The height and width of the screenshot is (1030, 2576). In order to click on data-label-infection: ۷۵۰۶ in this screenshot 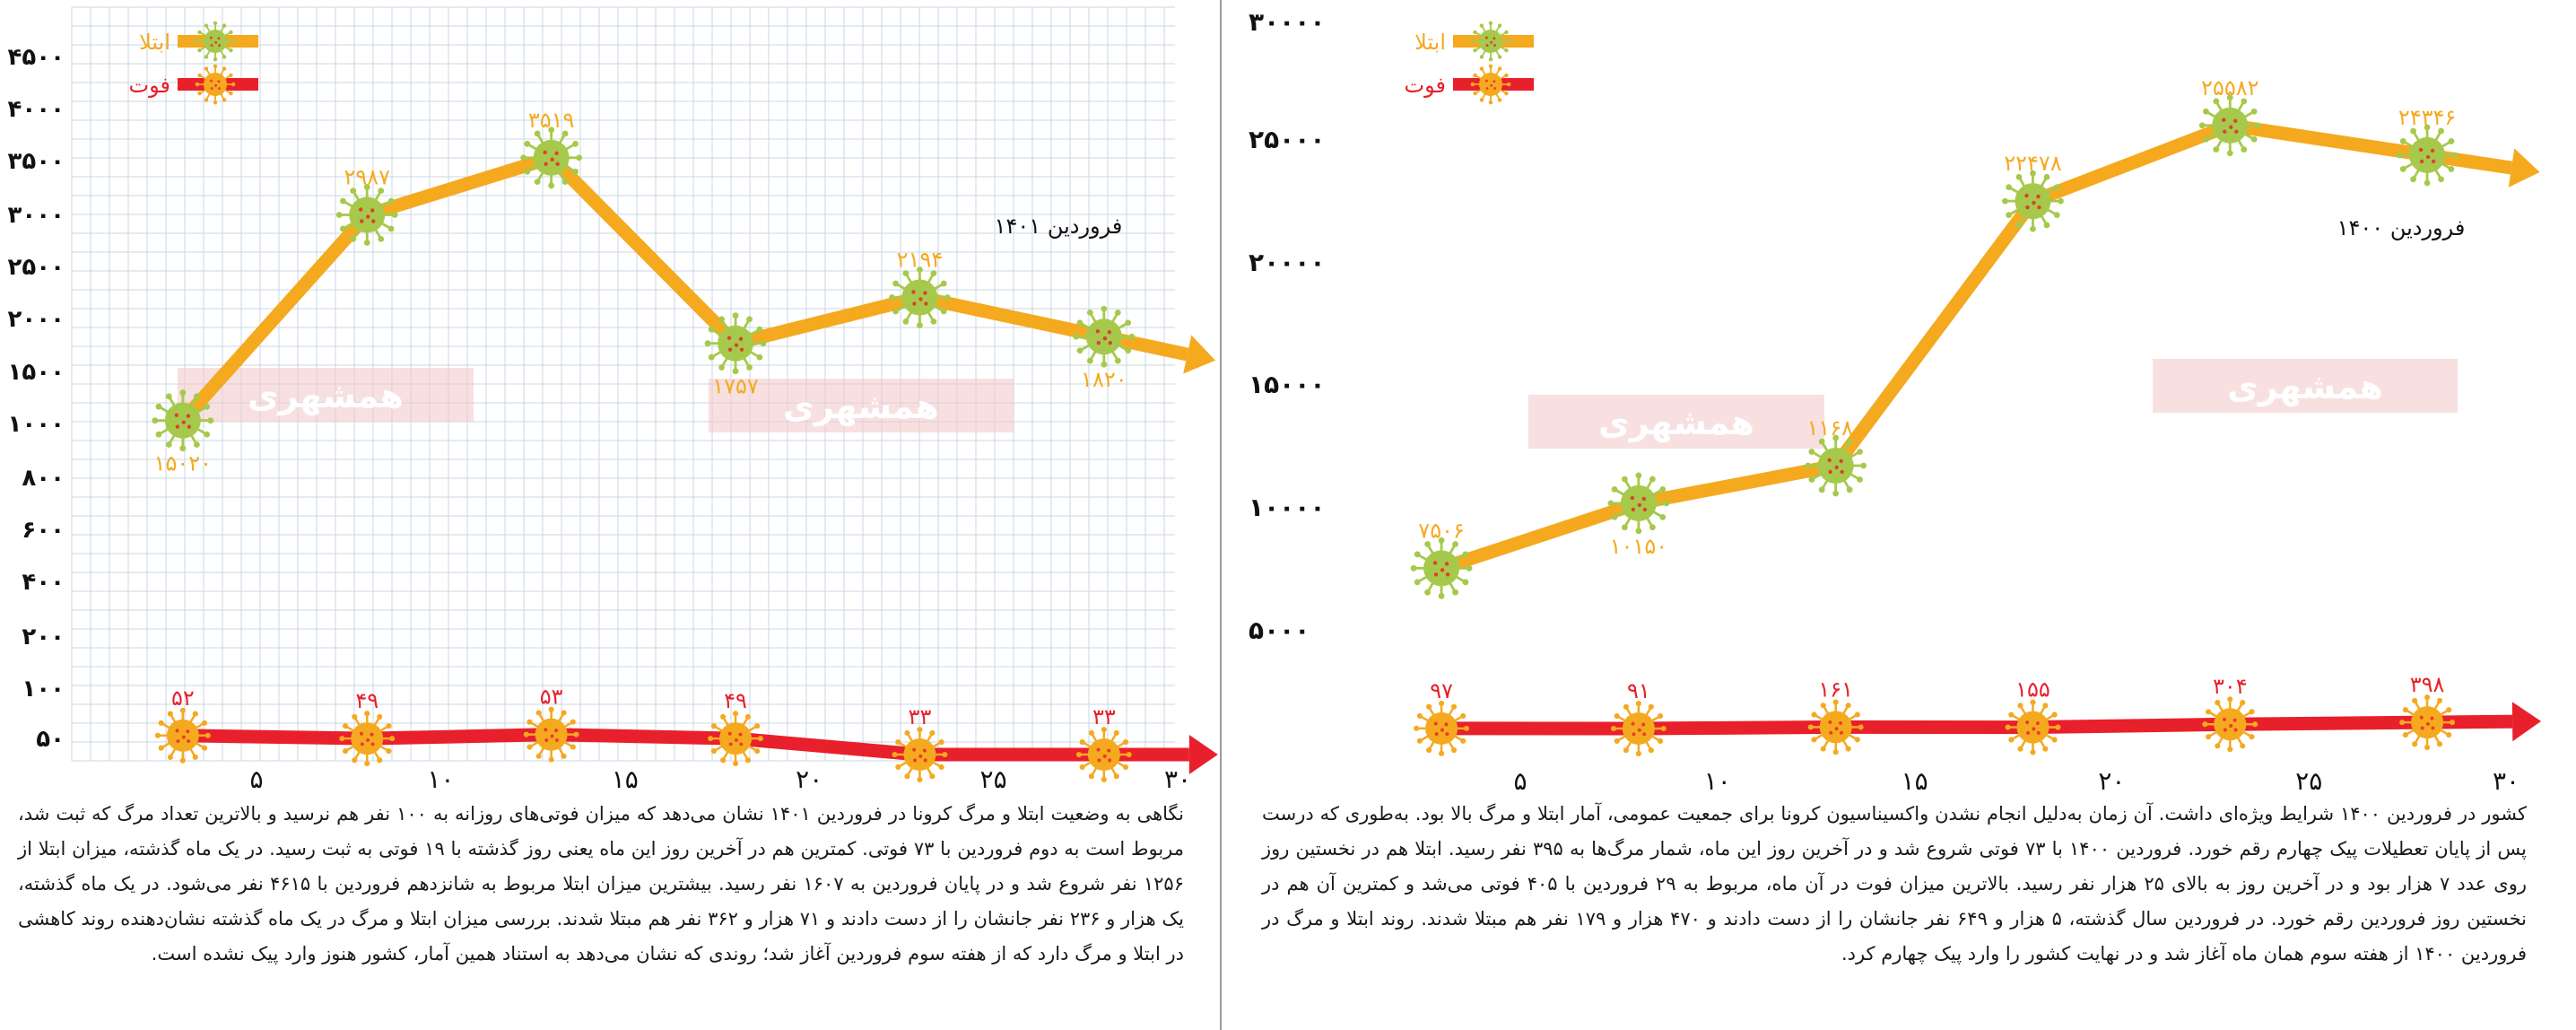, I will do `click(1441, 530)`.